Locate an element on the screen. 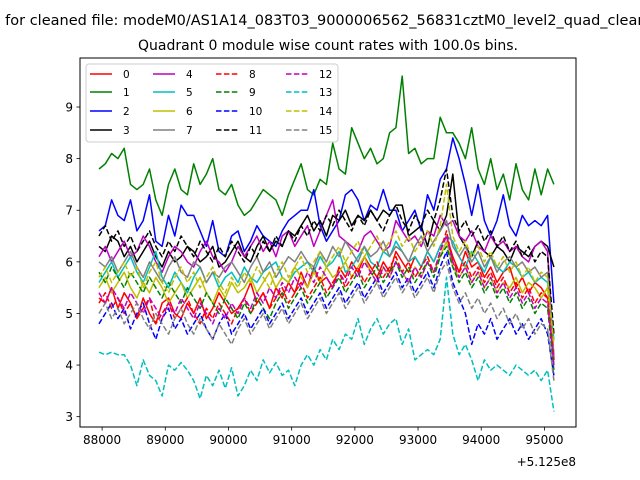  legend-label-2: 2 is located at coordinates (126, 112).